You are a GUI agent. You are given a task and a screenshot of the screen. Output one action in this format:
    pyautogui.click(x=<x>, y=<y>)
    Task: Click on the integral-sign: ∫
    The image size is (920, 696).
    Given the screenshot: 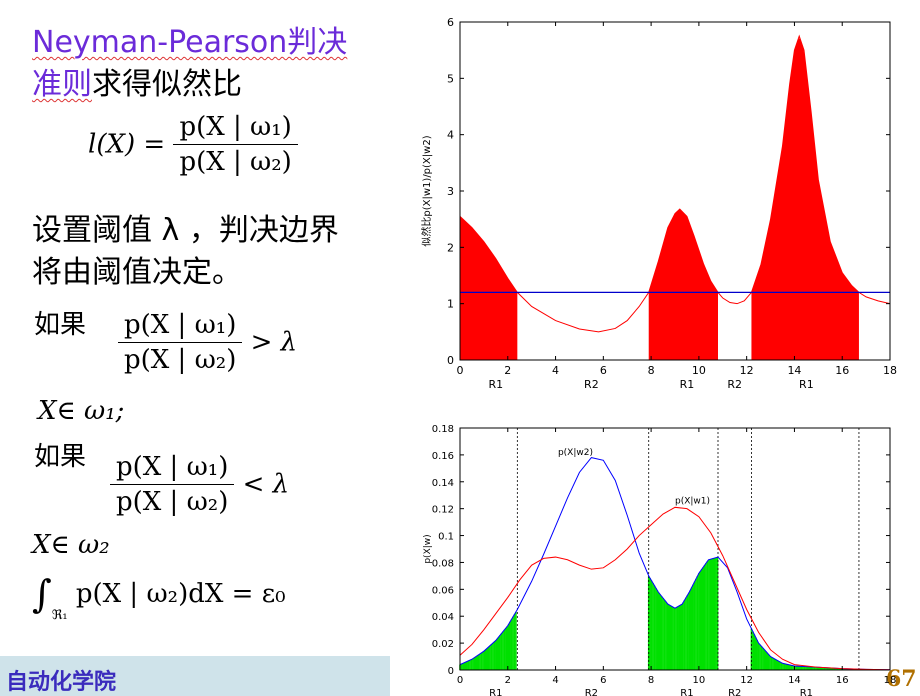 What is the action you would take?
    pyautogui.click(x=42, y=594)
    